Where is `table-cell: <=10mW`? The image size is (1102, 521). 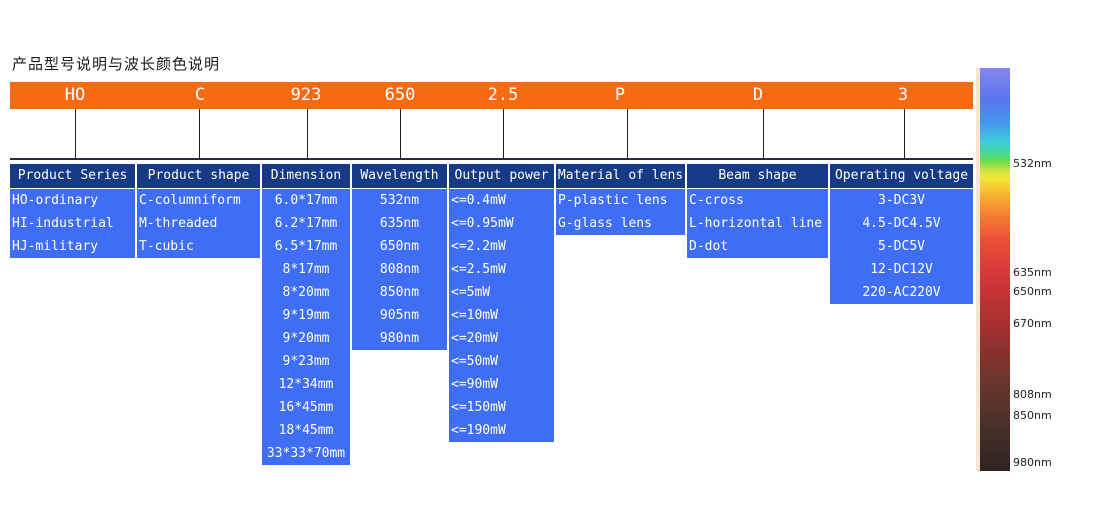
table-cell: <=10mW is located at coordinates (501, 315).